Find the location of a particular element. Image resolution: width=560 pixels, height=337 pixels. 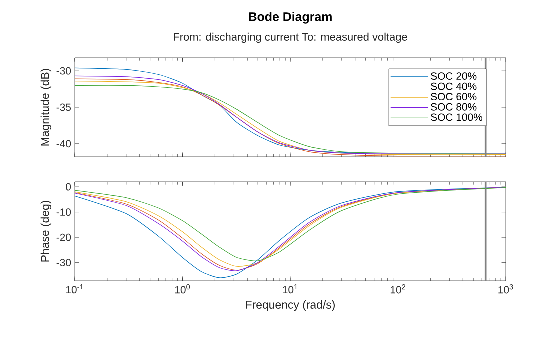

y-axis-title: Magnitude (dB) is located at coordinates (46, 107).